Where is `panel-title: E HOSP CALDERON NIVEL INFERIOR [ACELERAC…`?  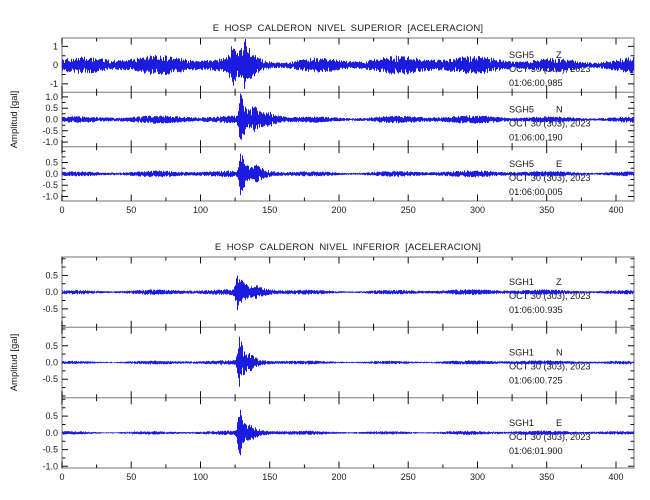
panel-title: E HOSP CALDERON NIVEL INFERIOR [ACELERAC… is located at coordinates (348, 247).